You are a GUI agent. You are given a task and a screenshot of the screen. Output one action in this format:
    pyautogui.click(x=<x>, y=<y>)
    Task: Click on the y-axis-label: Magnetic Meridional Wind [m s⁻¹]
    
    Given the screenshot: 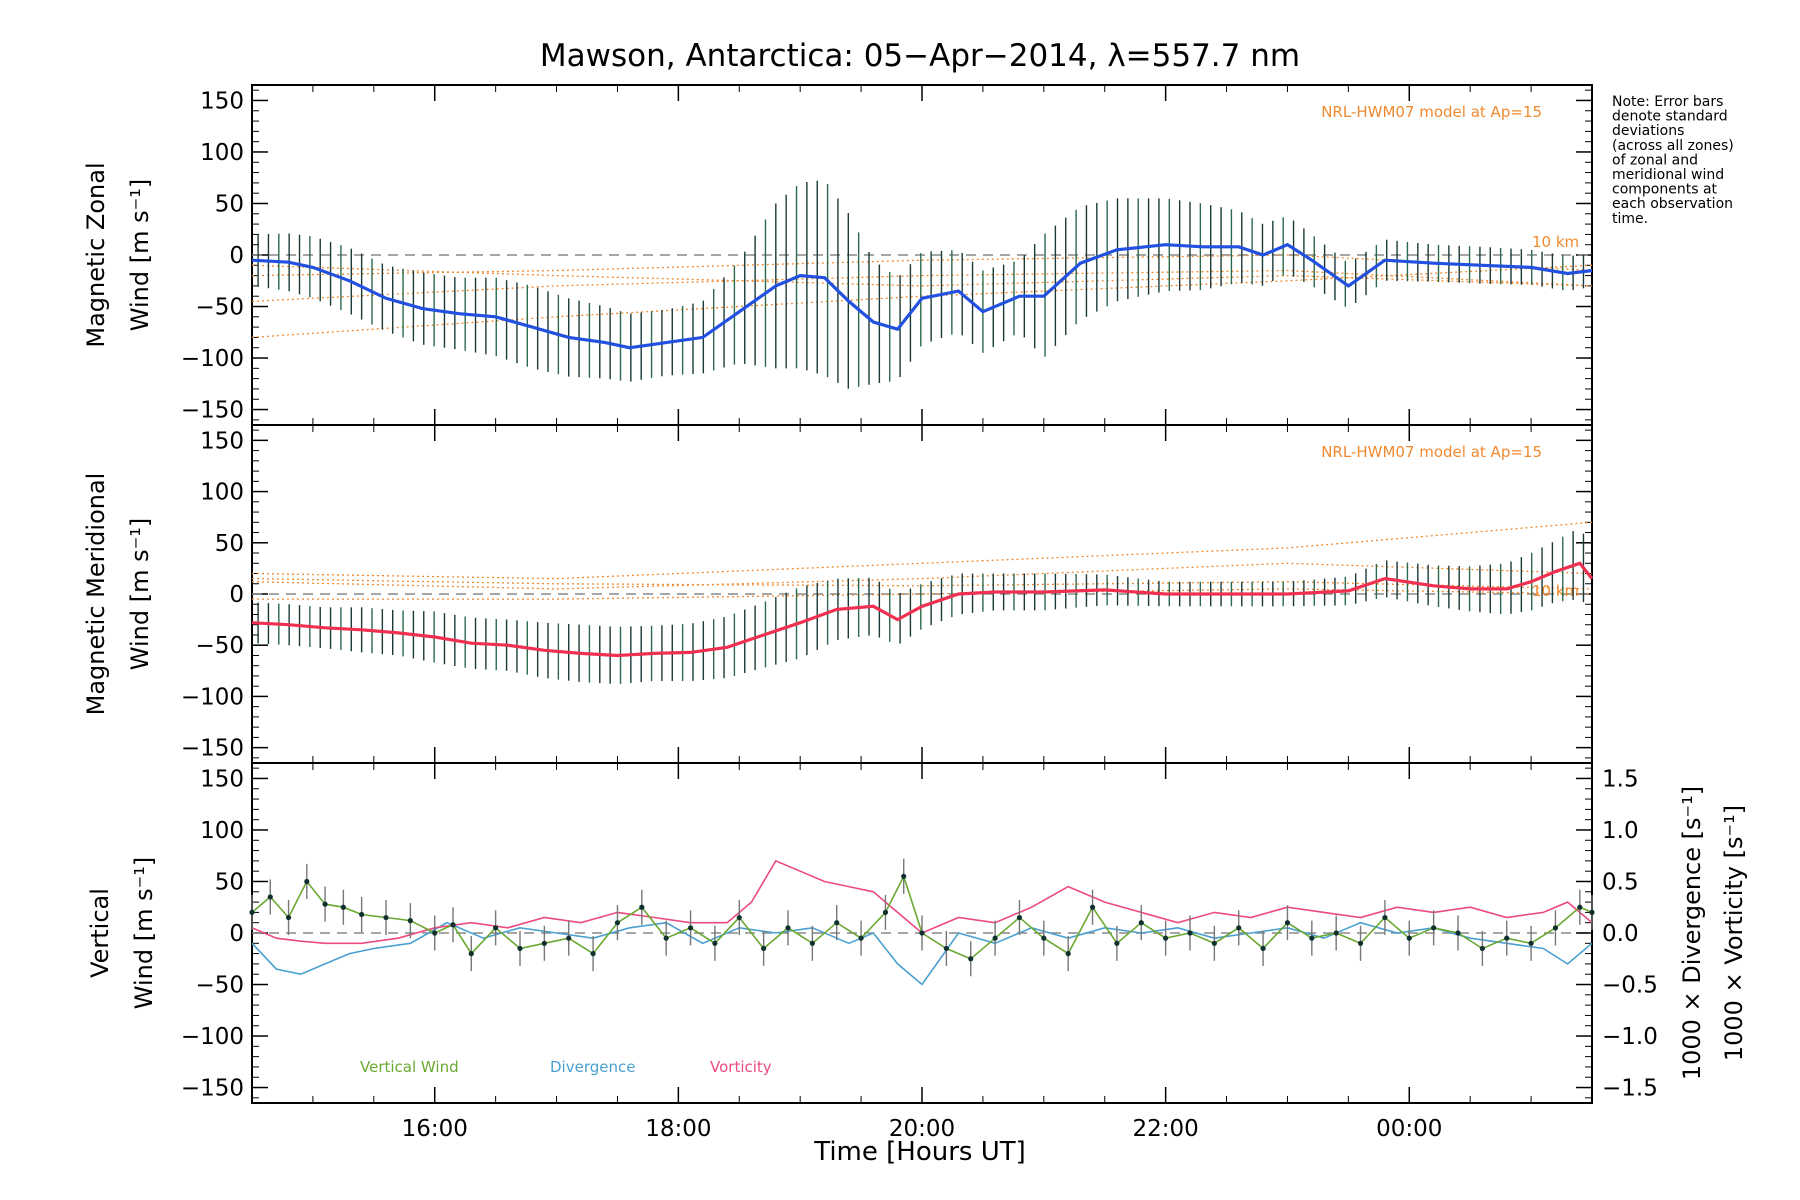 What is the action you would take?
    pyautogui.click(x=118, y=594)
    